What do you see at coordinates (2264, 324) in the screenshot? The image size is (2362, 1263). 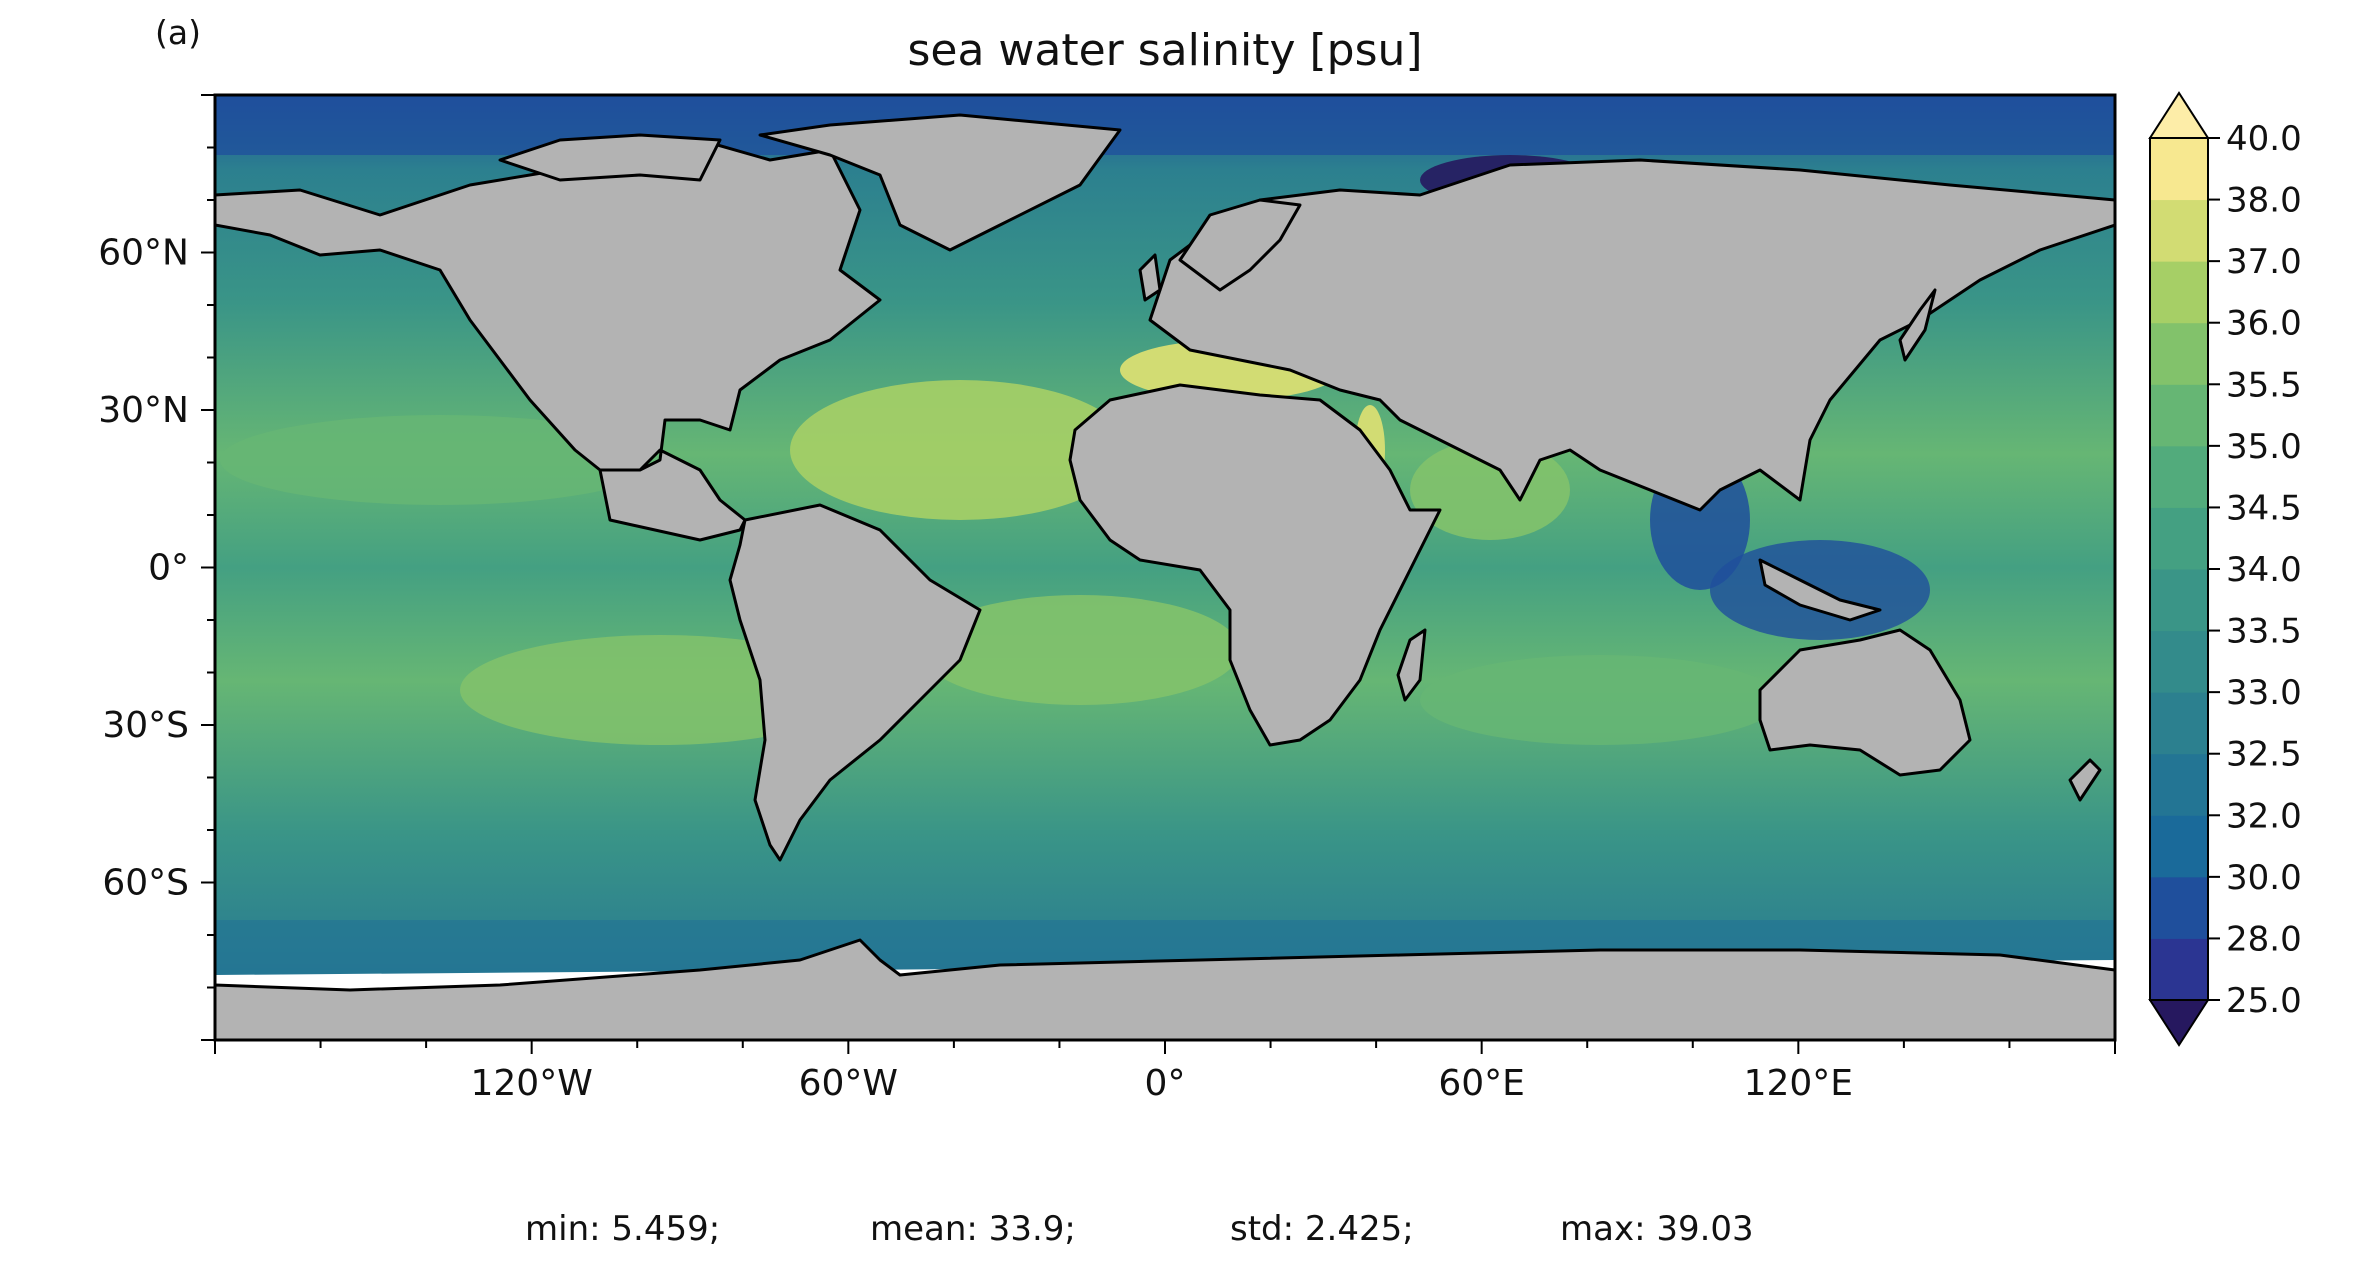 I see `colorbar-tick-label: 36.0` at bounding box center [2264, 324].